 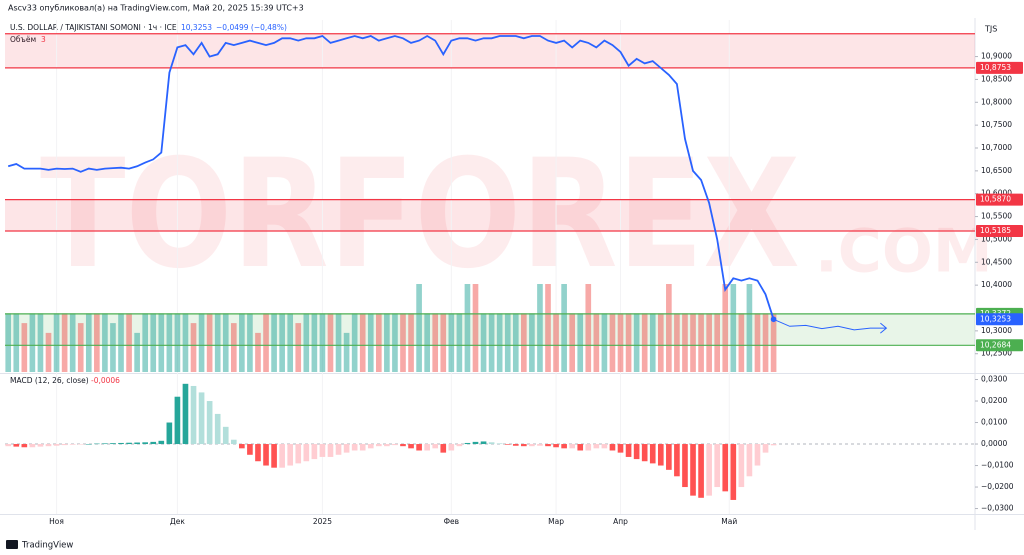 What do you see at coordinates (996, 170) in the screenshot?
I see `y-tick-label: 10,6500` at bounding box center [996, 170].